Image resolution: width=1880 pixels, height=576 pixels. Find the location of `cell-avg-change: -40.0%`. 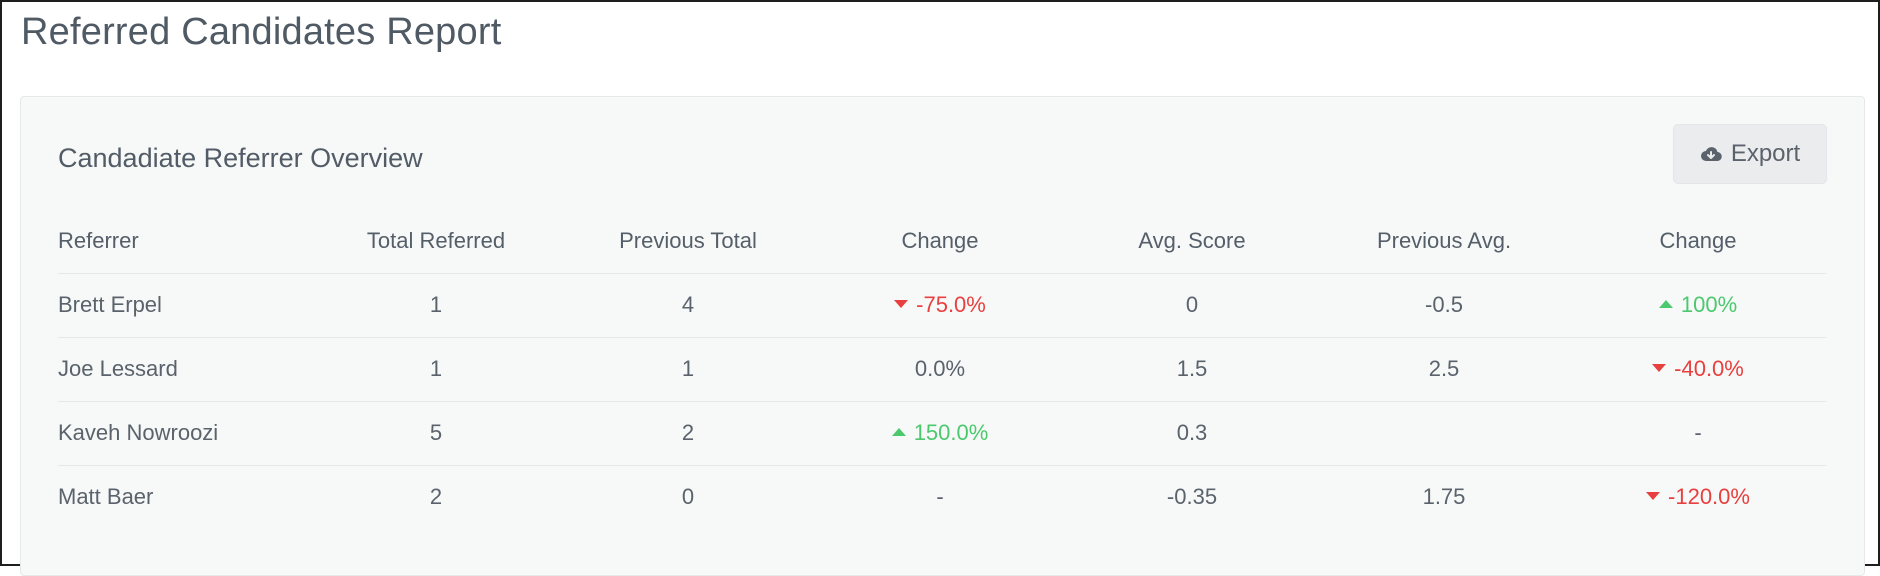

cell-avg-change: -40.0% is located at coordinates (1698, 369).